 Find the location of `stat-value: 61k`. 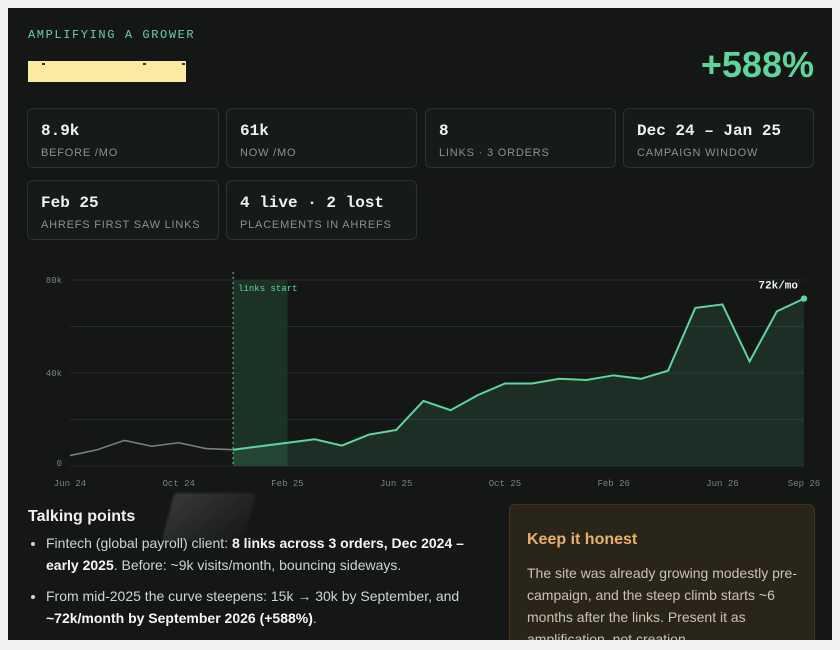

stat-value: 61k is located at coordinates (254, 131).